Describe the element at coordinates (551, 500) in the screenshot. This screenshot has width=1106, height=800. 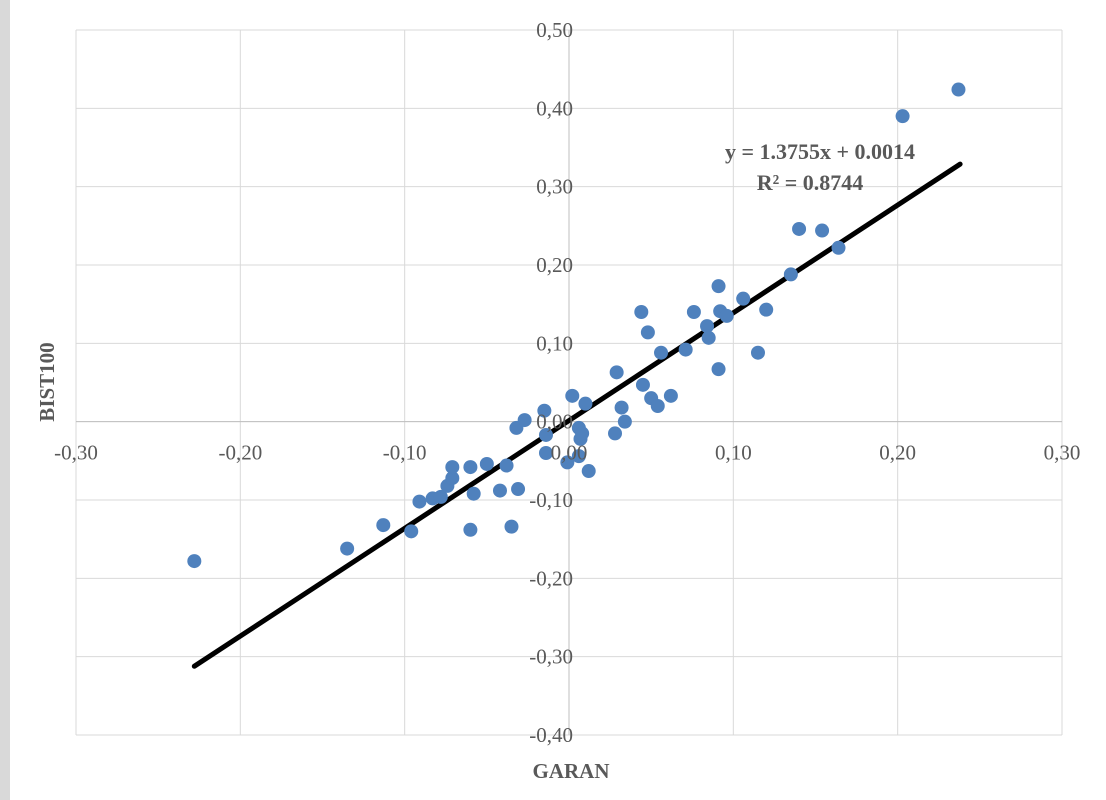
I see `y-tick-label: -0,10` at that location.